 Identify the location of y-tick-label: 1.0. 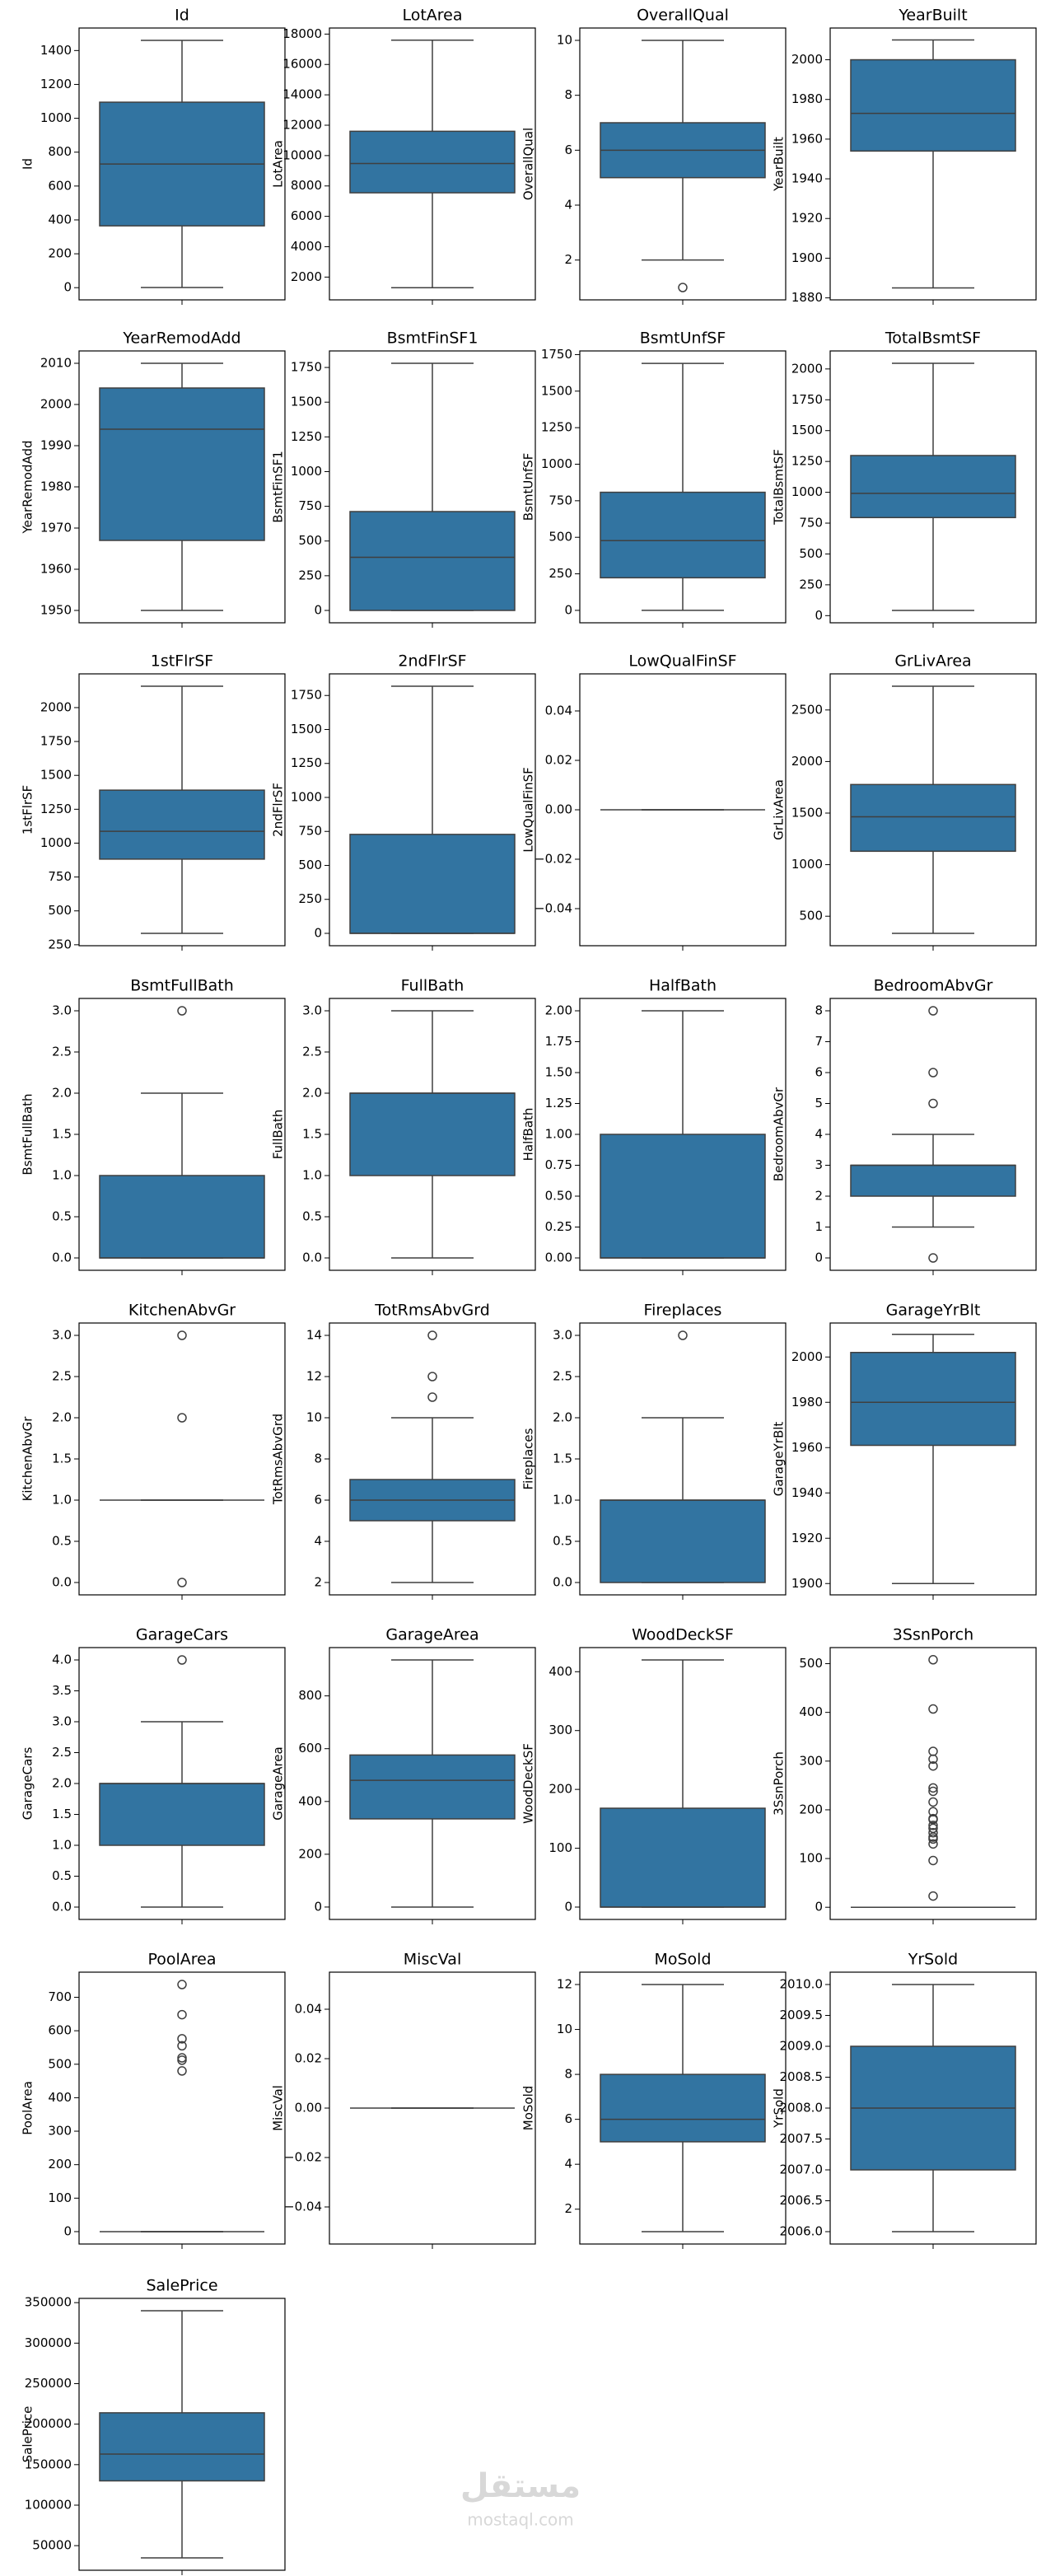
(62, 1500).